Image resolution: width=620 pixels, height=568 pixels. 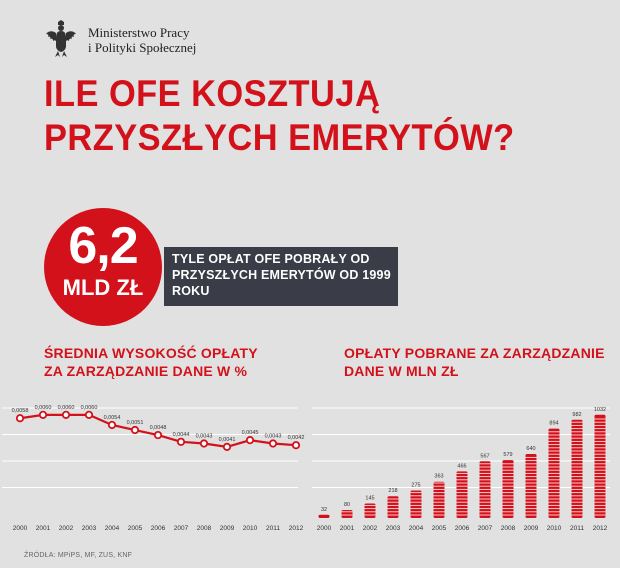 I want to click on bar-chart-data-label: 466, so click(x=461, y=466).